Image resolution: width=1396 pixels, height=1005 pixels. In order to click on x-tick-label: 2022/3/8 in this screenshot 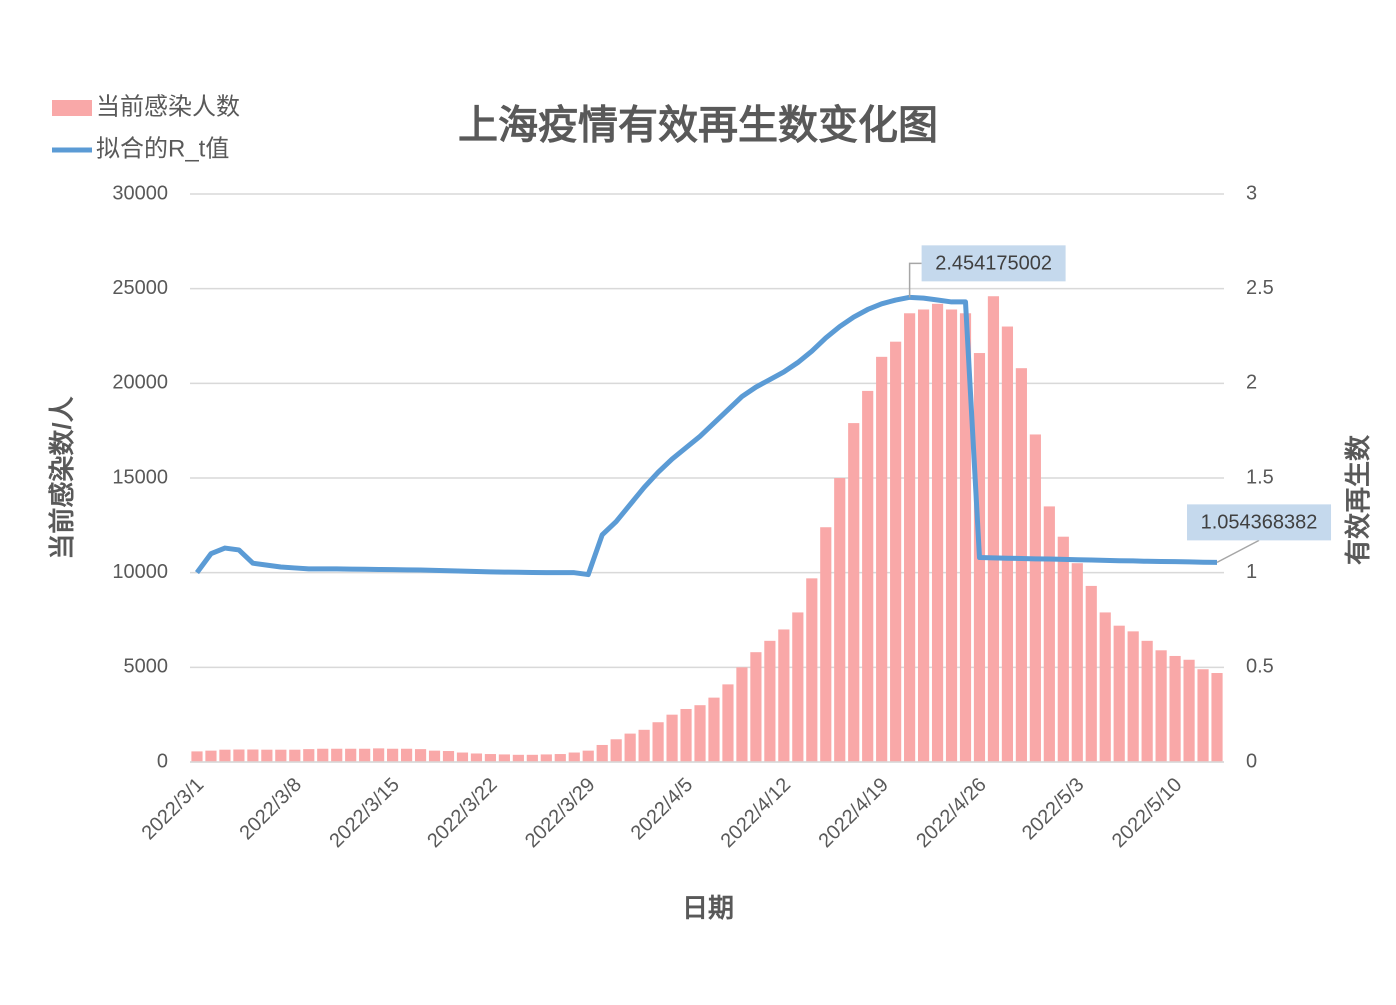, I will do `click(270, 809)`.